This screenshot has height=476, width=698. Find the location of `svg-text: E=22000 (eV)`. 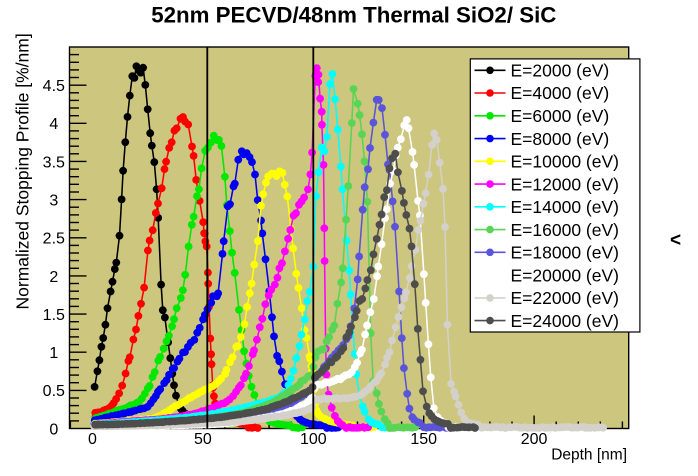

svg-text: E=22000 (eV) is located at coordinates (565, 298).